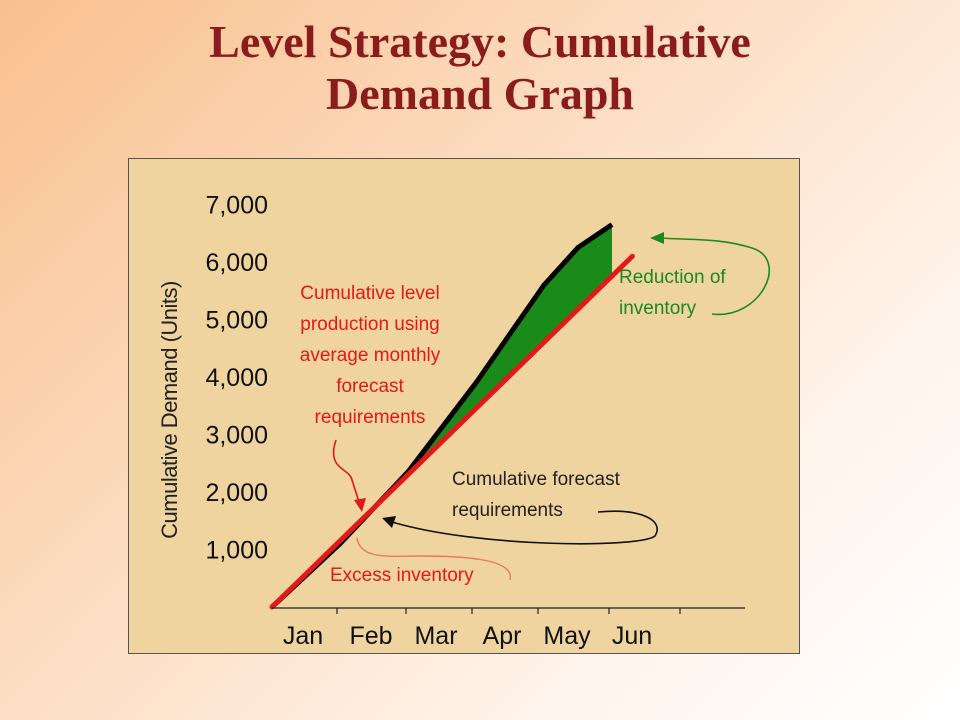 This screenshot has height=720, width=960. I want to click on y-tick-label: 1,000, so click(236, 551).